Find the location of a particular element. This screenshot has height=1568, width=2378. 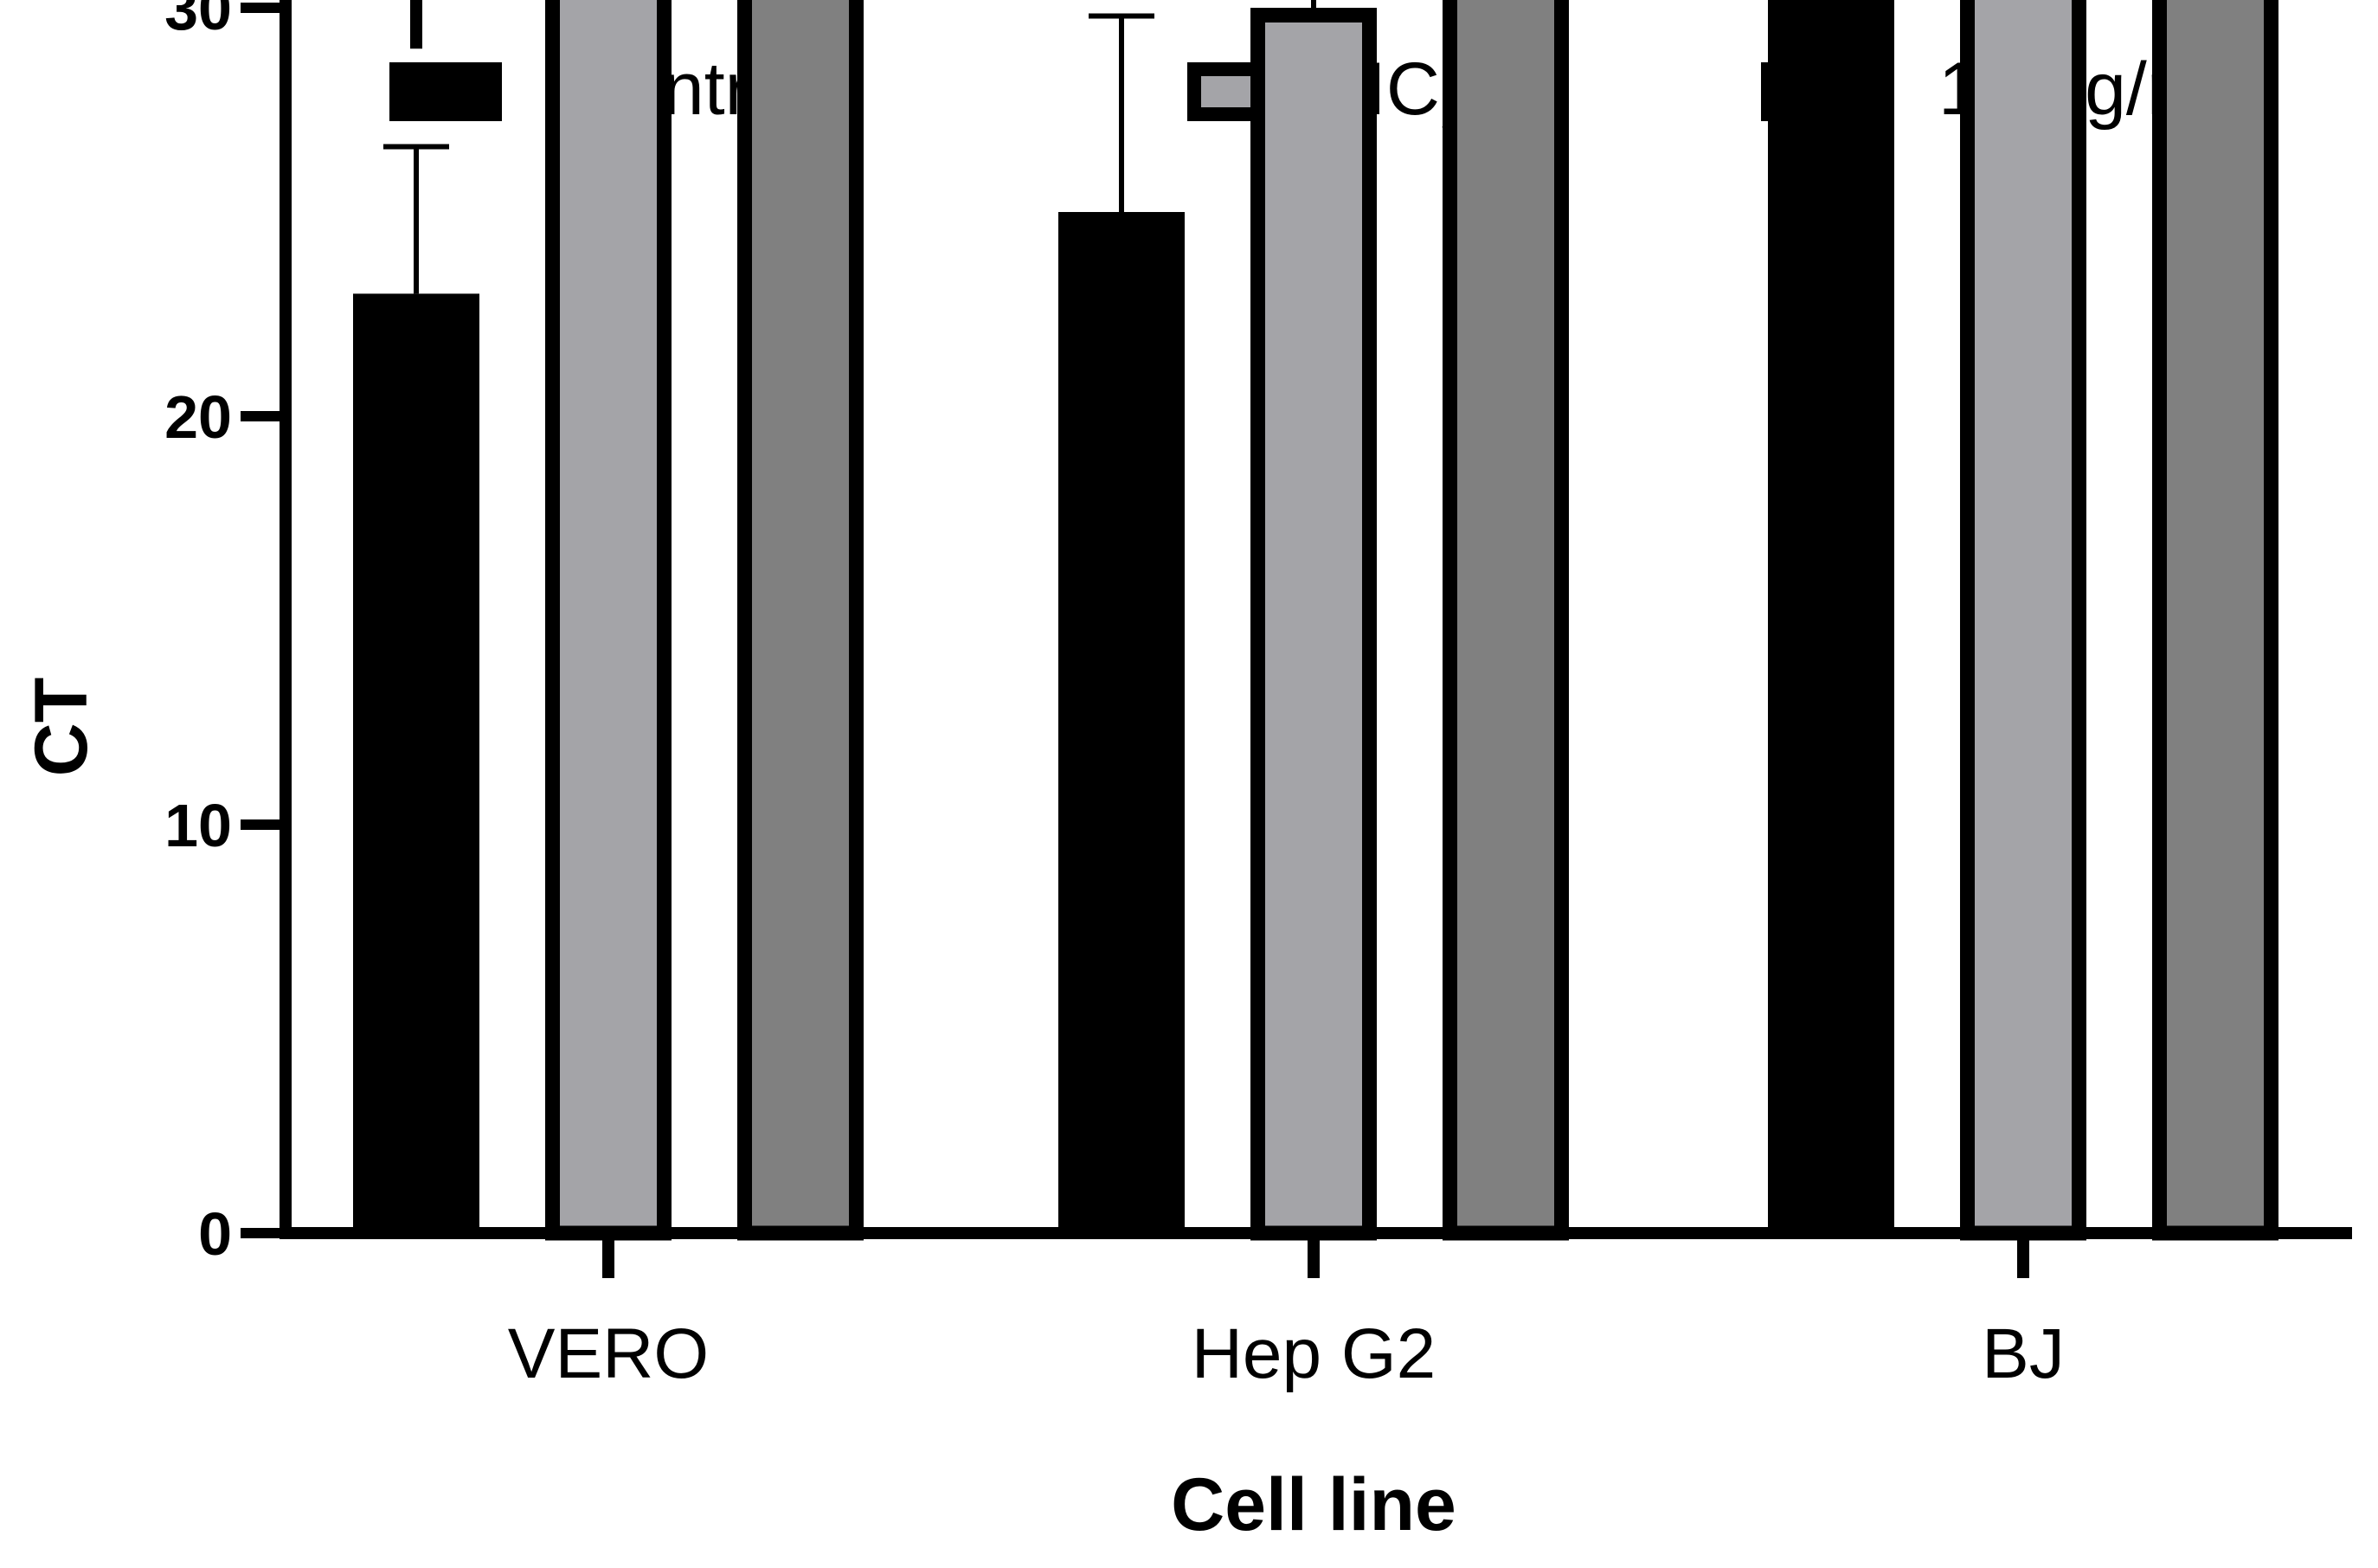

x-tick-label-0: VERO is located at coordinates (609, 1353).